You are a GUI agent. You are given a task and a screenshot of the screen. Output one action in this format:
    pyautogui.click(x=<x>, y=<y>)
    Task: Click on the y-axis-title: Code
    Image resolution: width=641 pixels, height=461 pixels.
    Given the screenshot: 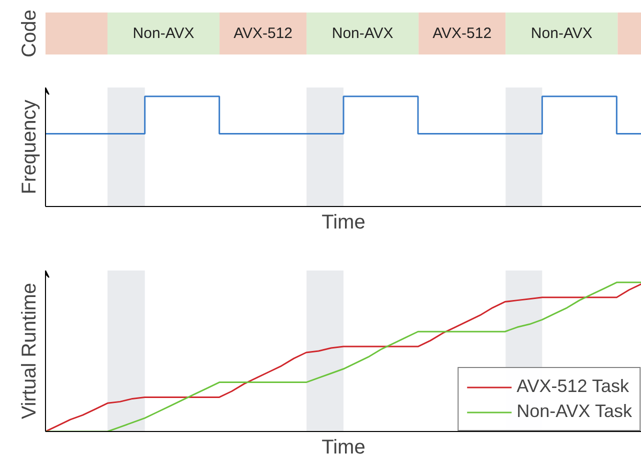 What is the action you would take?
    pyautogui.click(x=29, y=34)
    